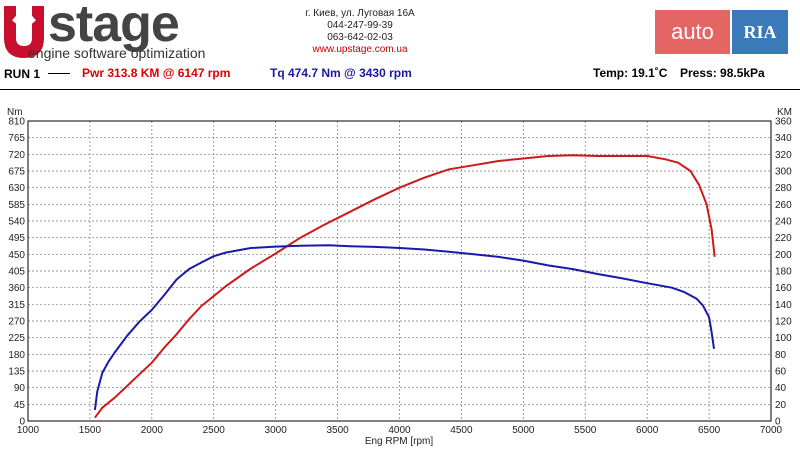 This screenshot has height=450, width=800. I want to click on autoria-watermark: auto RIA, so click(721, 32).